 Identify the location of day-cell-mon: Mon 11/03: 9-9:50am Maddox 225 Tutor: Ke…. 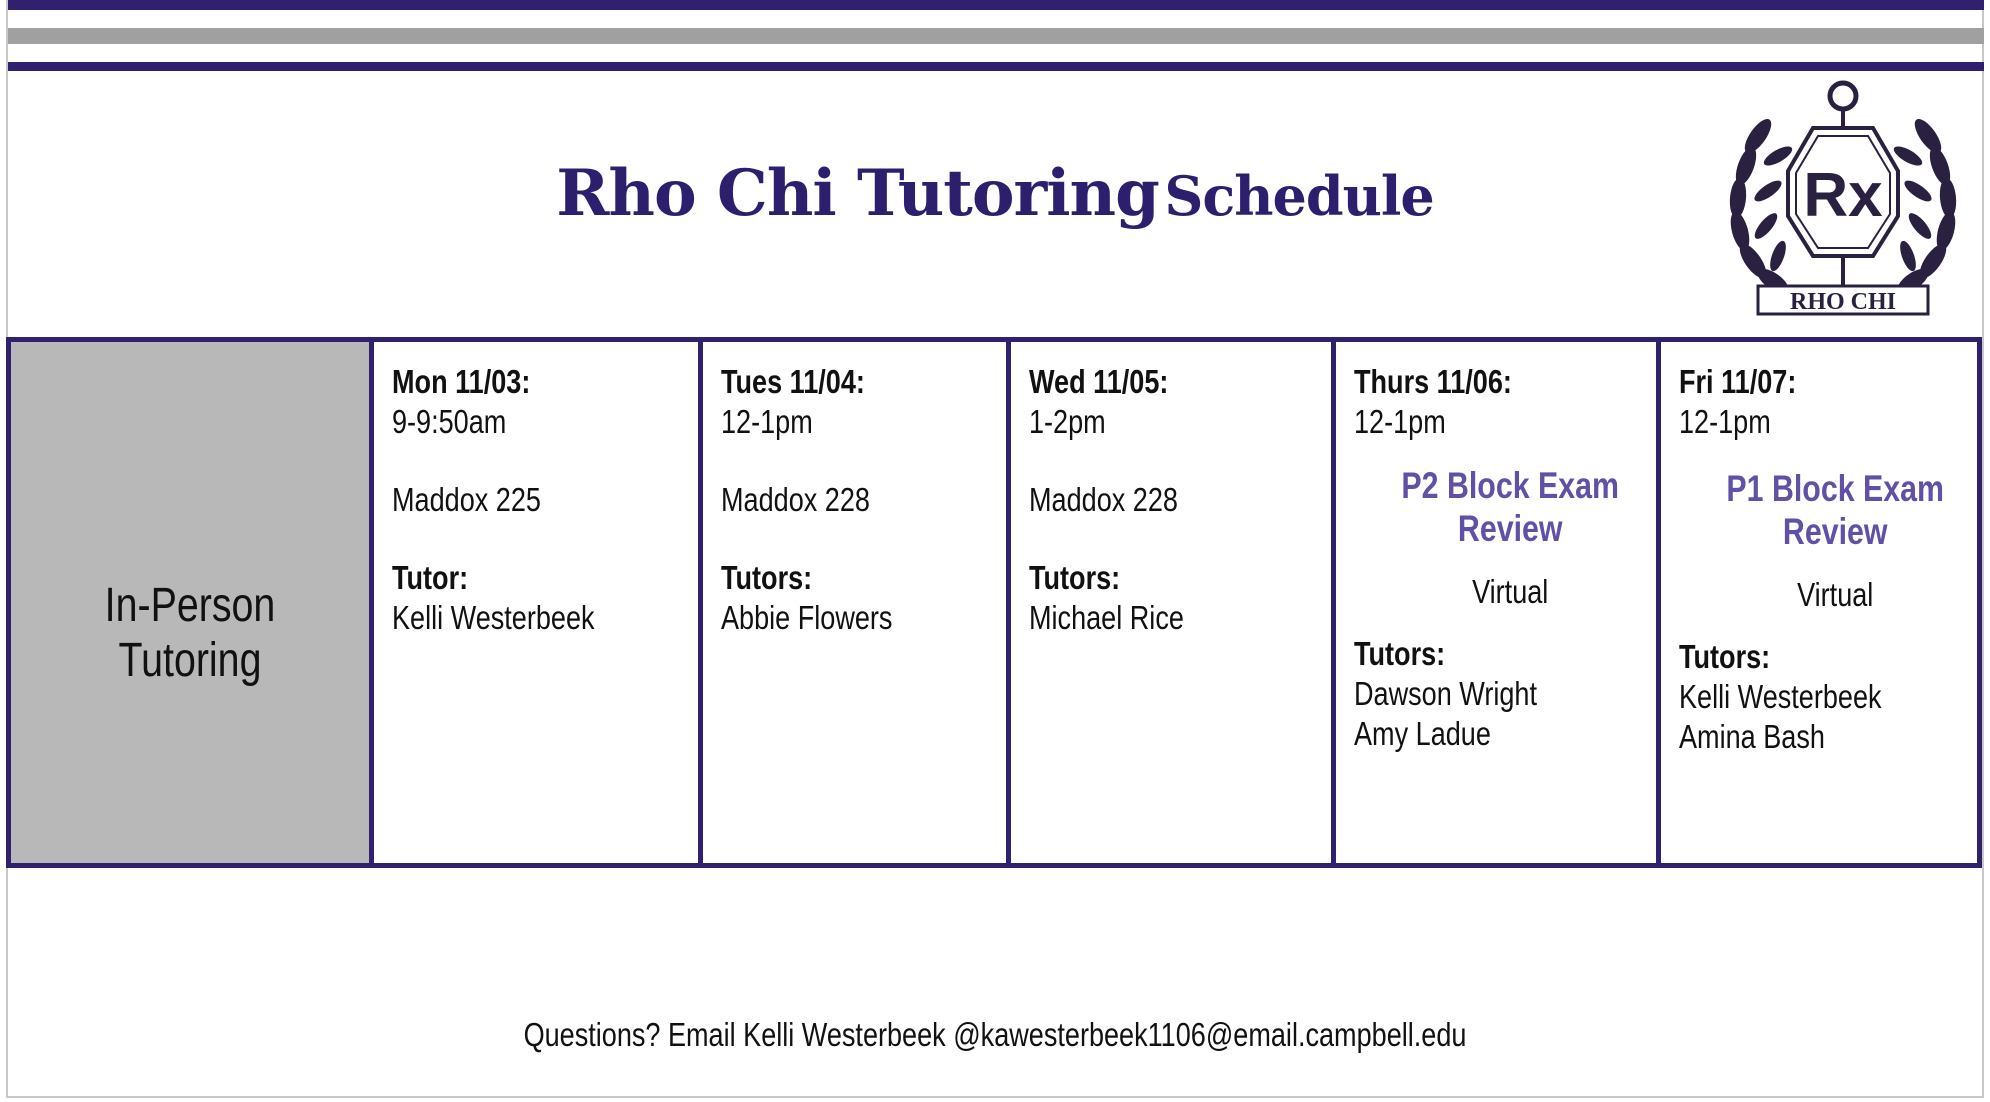
(533, 602).